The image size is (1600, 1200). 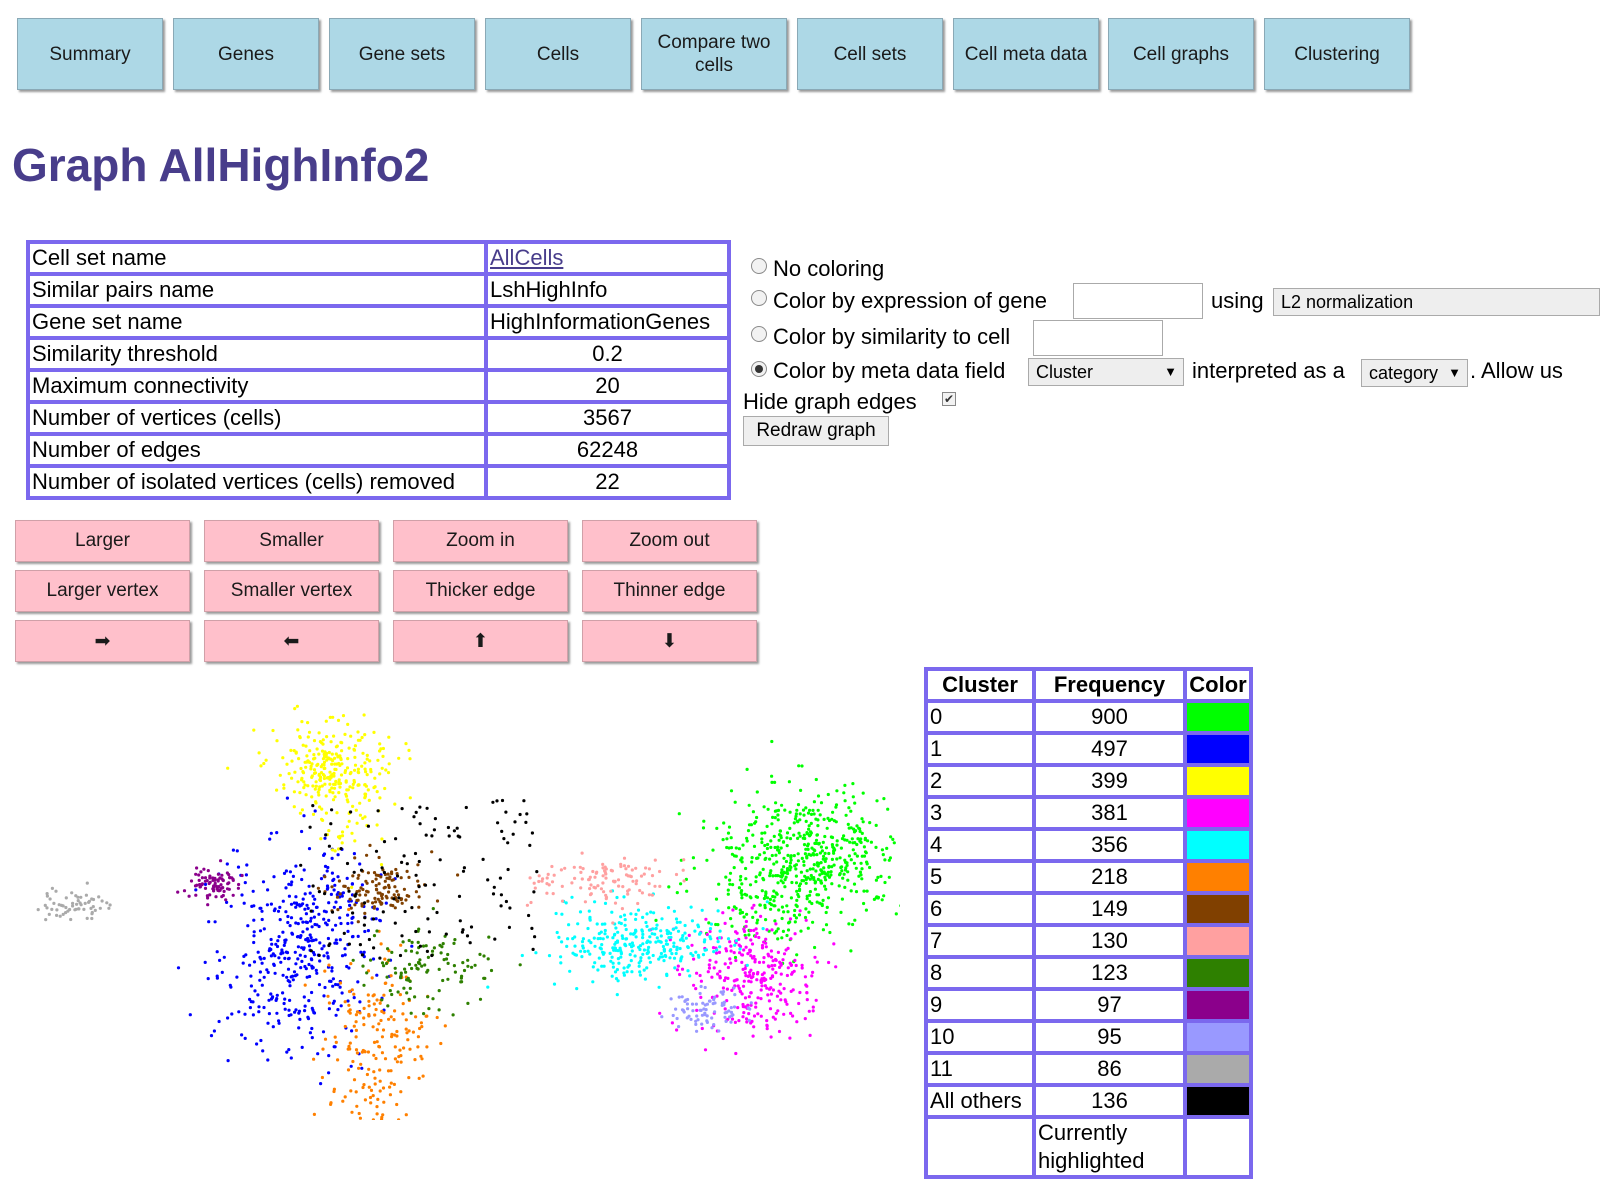 I want to click on down-arrow-button: ⬇, so click(x=669, y=641).